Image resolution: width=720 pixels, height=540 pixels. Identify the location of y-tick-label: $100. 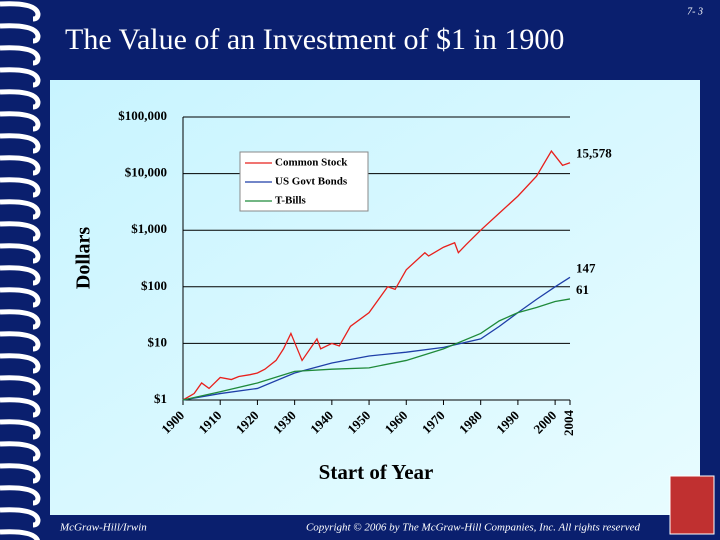
(154, 285).